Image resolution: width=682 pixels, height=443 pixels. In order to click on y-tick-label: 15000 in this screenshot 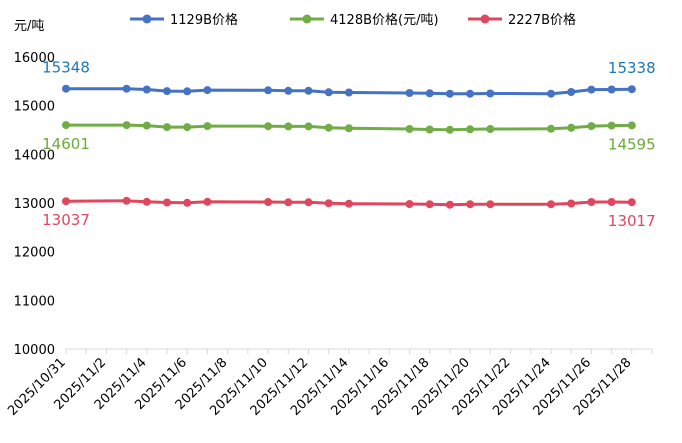, I will do `click(34, 107)`.